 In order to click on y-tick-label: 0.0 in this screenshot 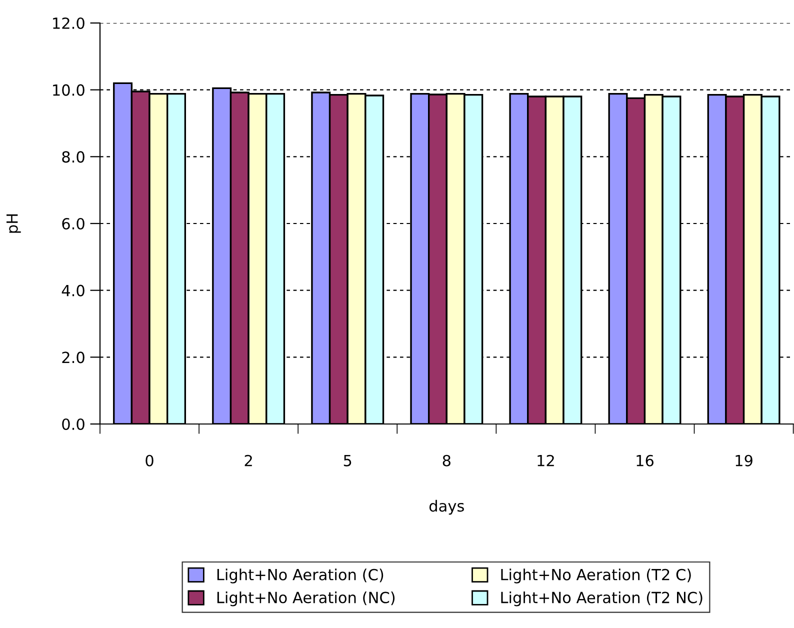, I will do `click(73, 424)`.